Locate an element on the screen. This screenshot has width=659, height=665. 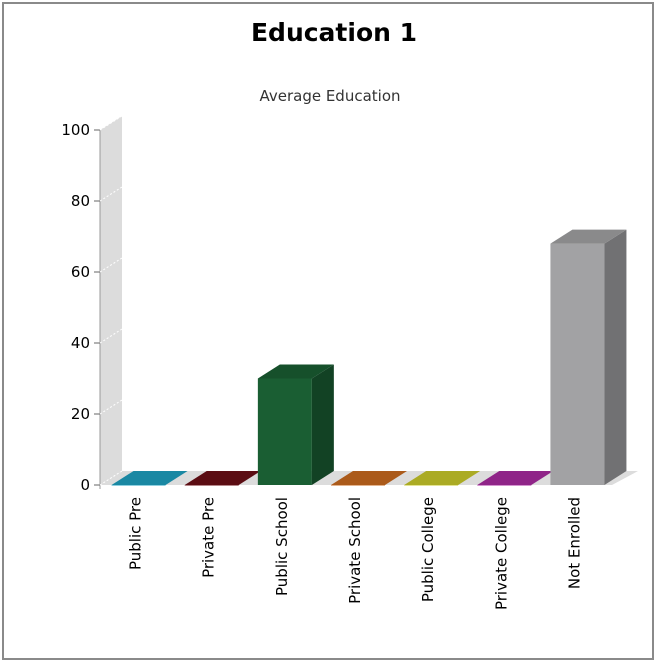
y-tick-label: 0 is located at coordinates (85, 485).